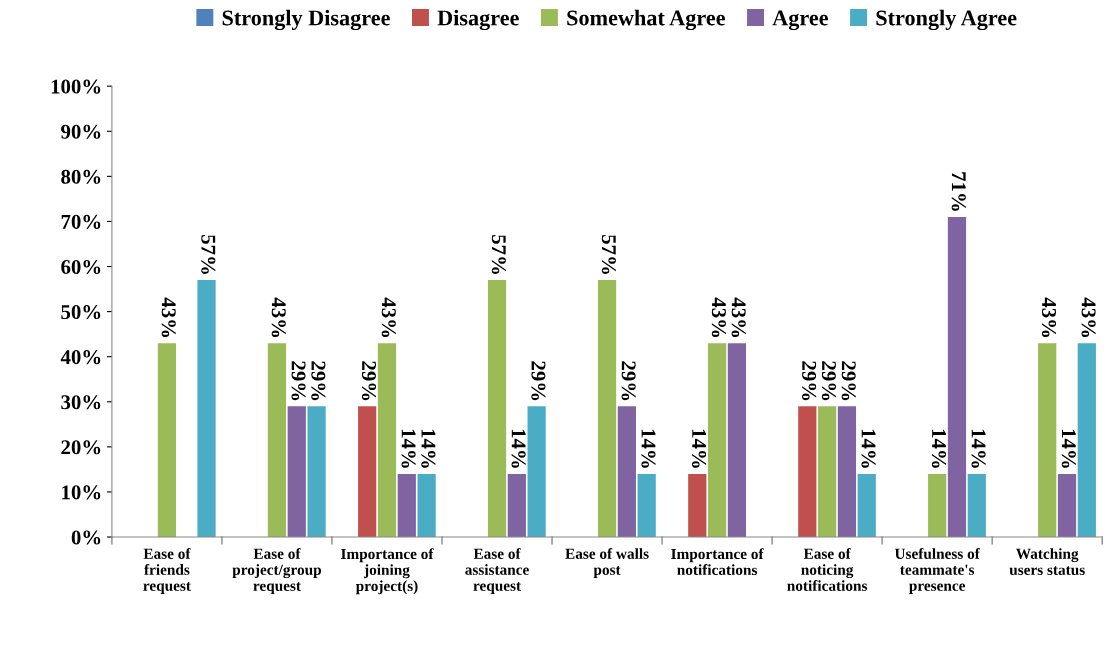  What do you see at coordinates (81, 176) in the screenshot?
I see `y-tick-label: 80%` at bounding box center [81, 176].